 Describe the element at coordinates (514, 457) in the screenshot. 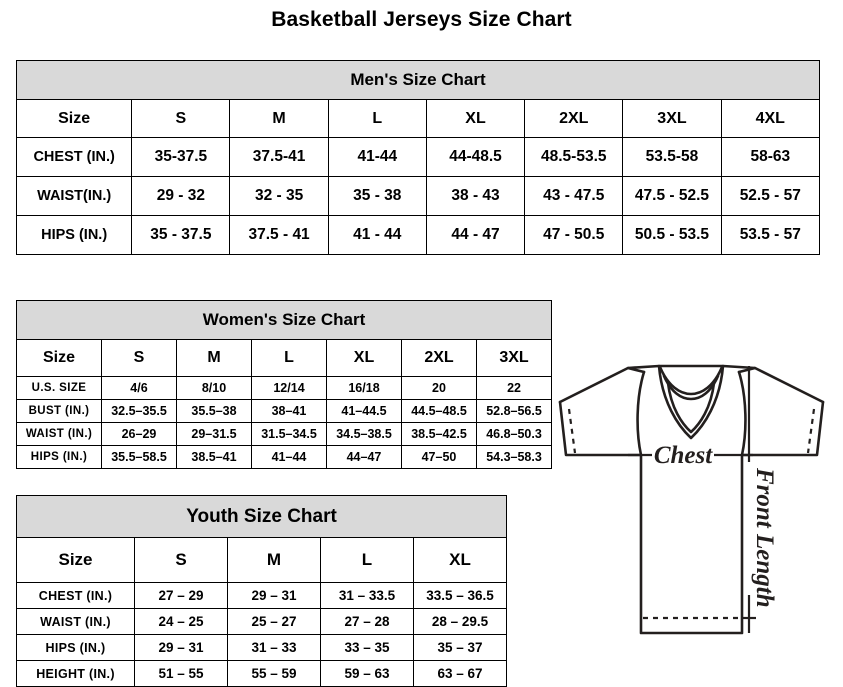

I see `womens-hips-3xl: 54.3–58.3` at that location.